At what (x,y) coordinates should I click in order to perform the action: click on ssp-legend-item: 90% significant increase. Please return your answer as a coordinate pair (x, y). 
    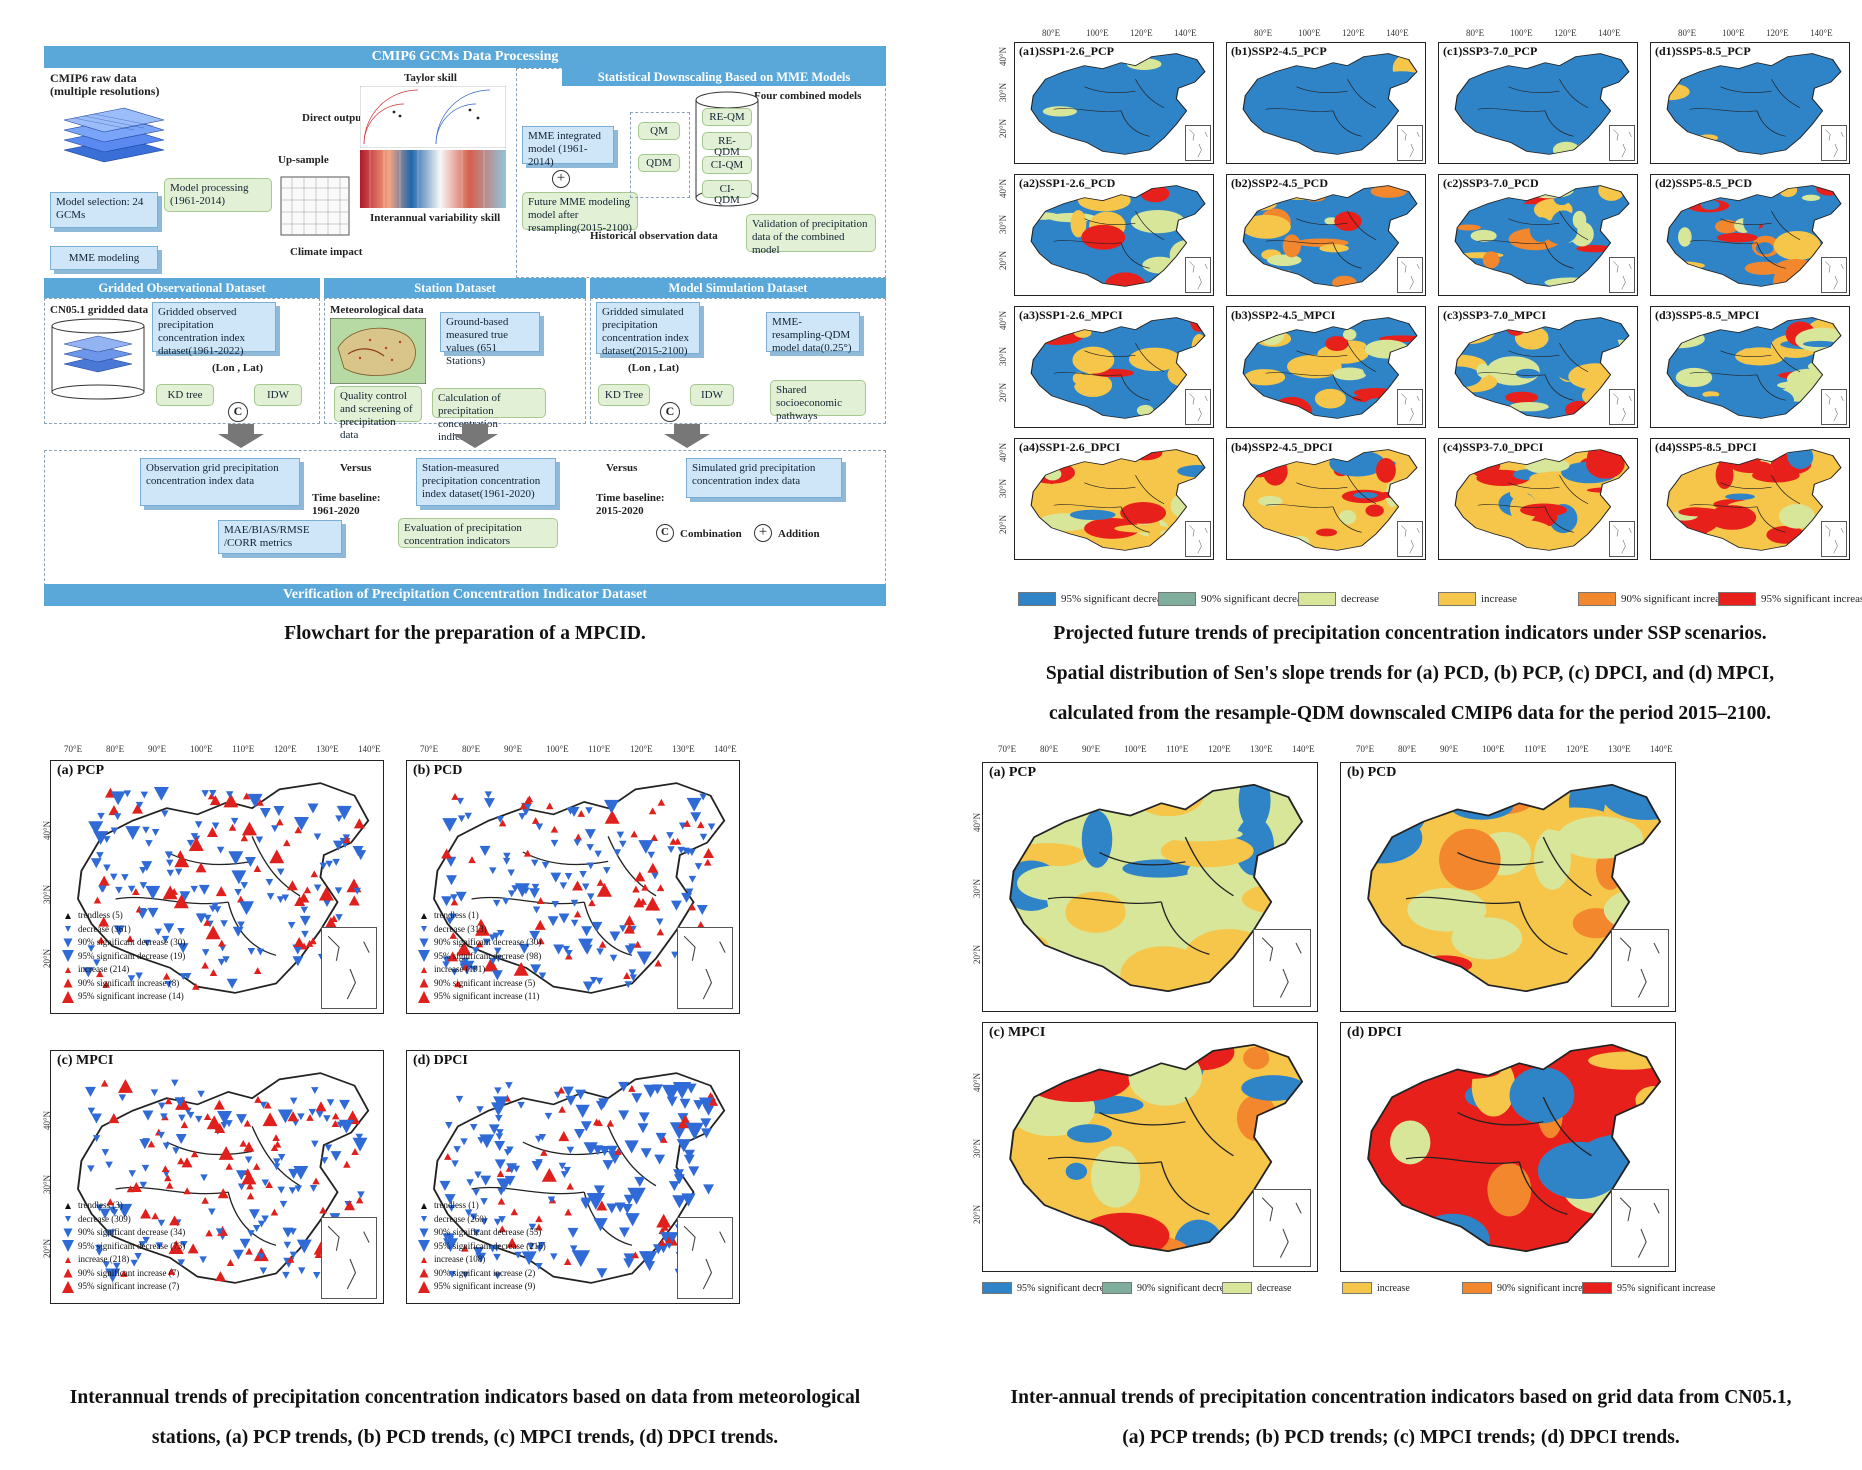
    Looking at the image, I should click on (1653, 599).